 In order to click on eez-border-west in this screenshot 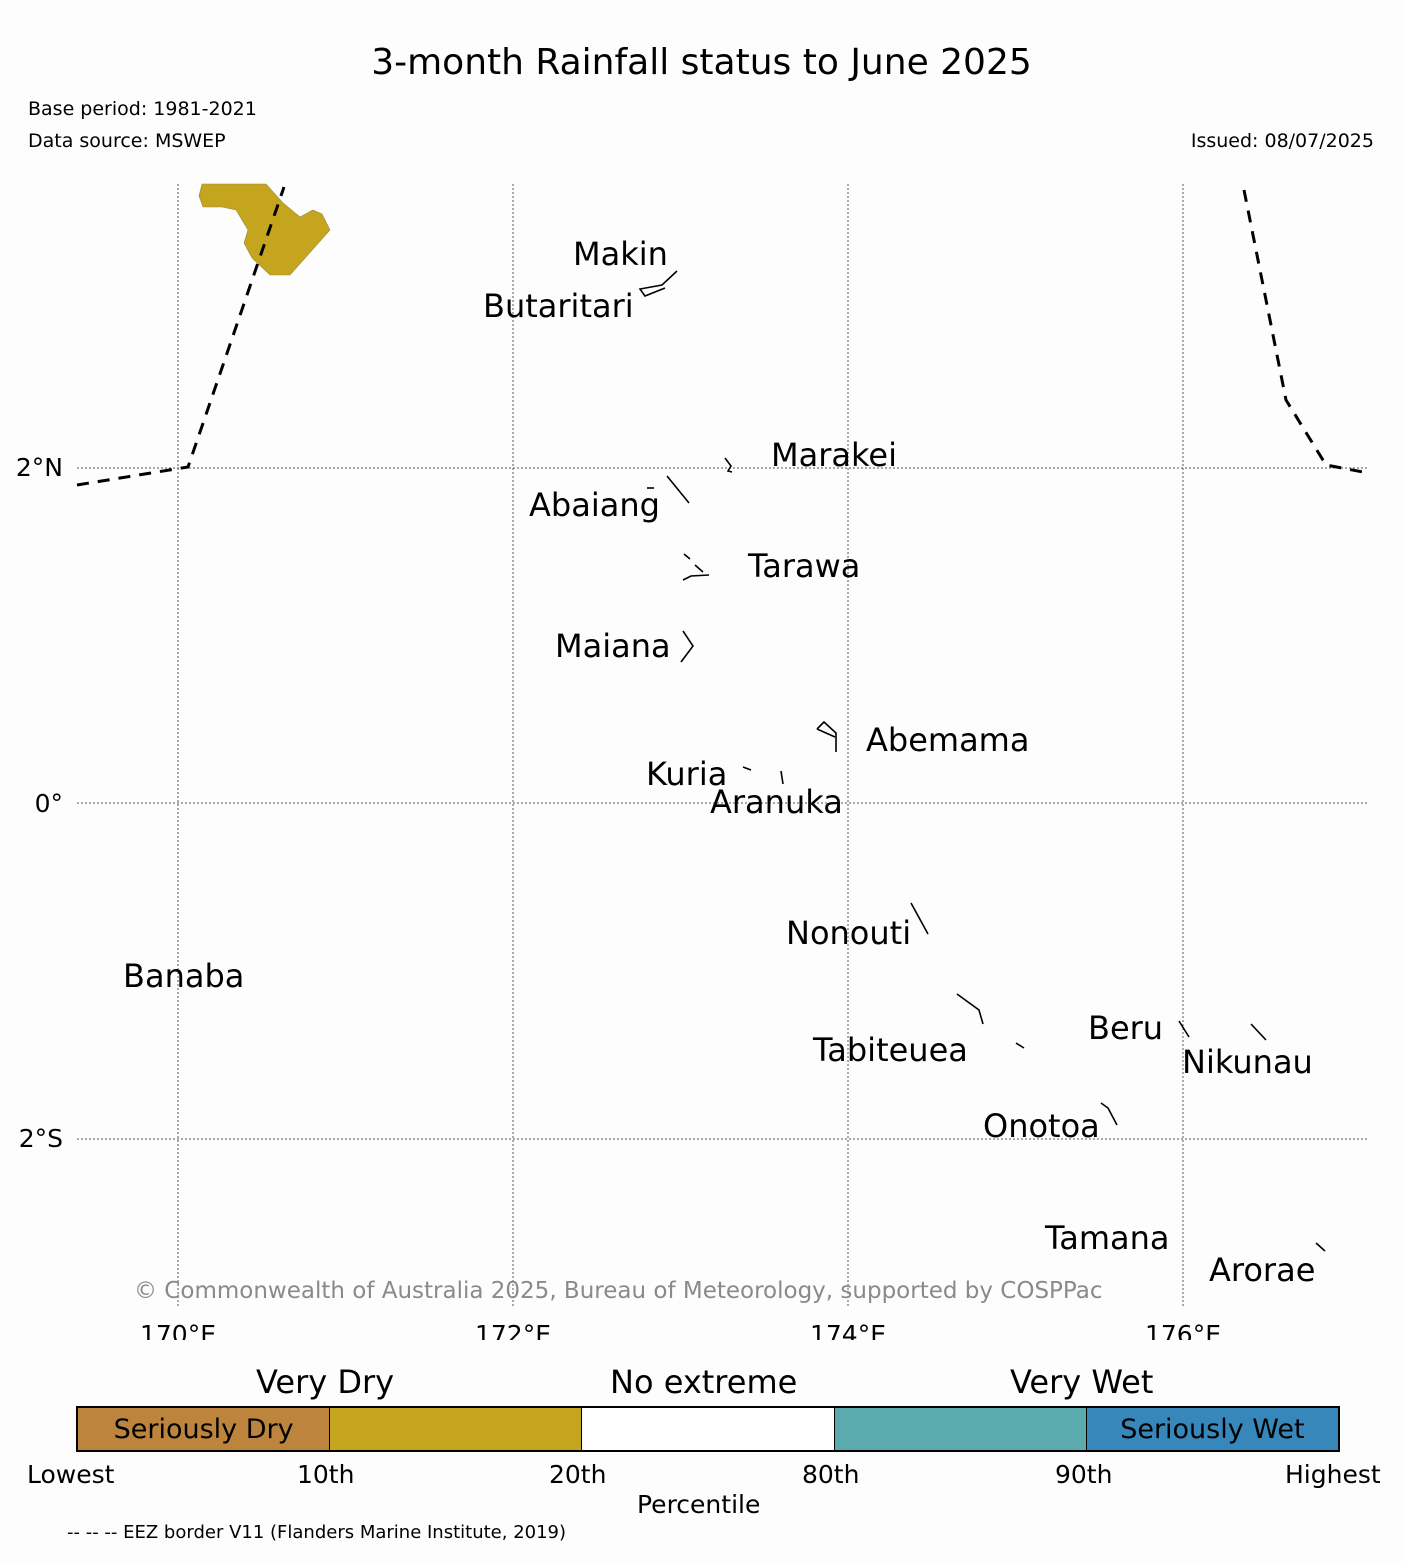, I will do `click(181, 336)`.